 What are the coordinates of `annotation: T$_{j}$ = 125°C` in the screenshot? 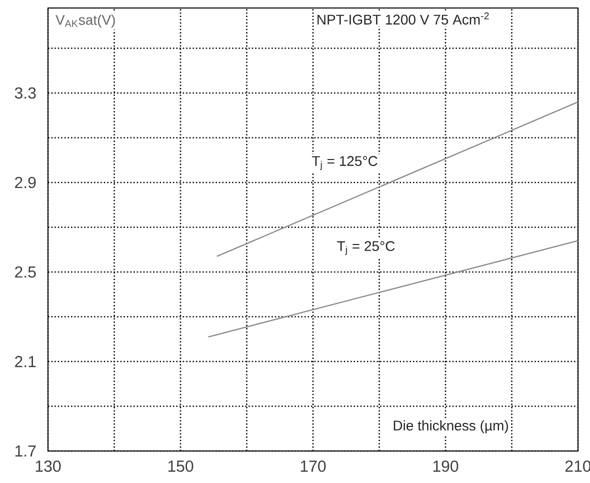 It's located at (345, 163).